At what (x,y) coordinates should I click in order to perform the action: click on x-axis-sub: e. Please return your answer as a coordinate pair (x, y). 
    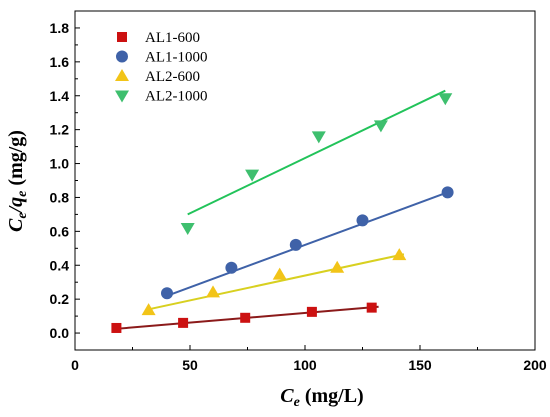
    Looking at the image, I should click on (297, 402).